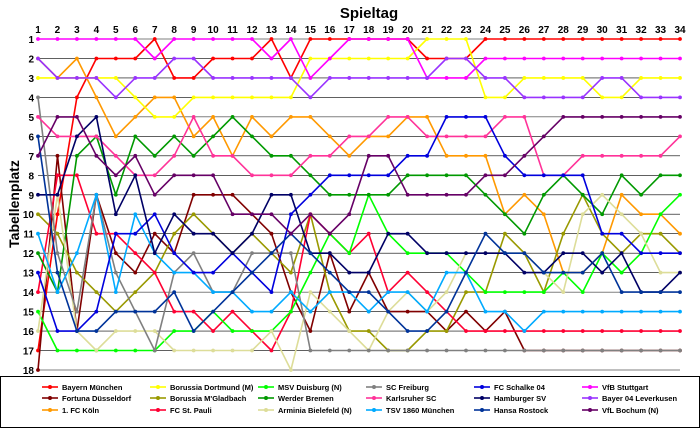 The height and width of the screenshot is (428, 700). Describe the element at coordinates (38, 30) in the screenshot. I see `x-tick-label: 1` at that location.